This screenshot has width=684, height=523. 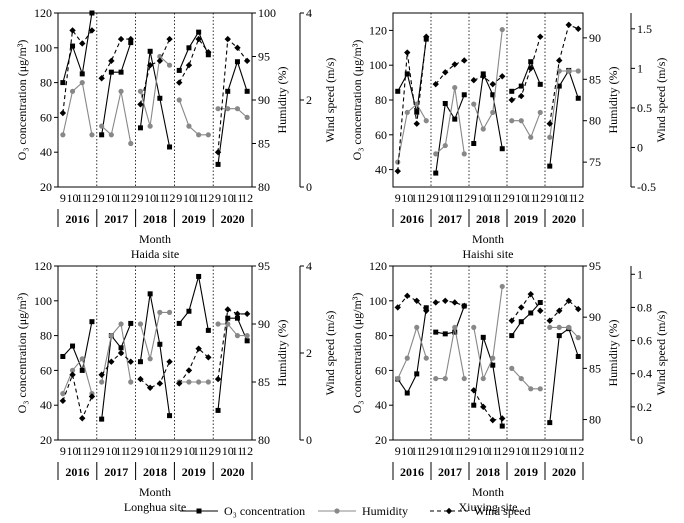 I want to click on y-tick-label: 100, so click(x=43, y=301).